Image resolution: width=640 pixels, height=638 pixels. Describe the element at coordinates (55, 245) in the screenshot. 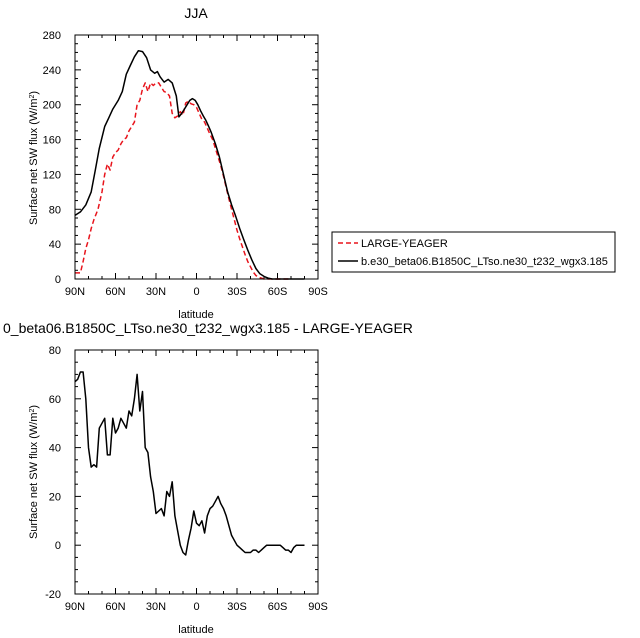

I see `top-y-tick-label: 40` at that location.